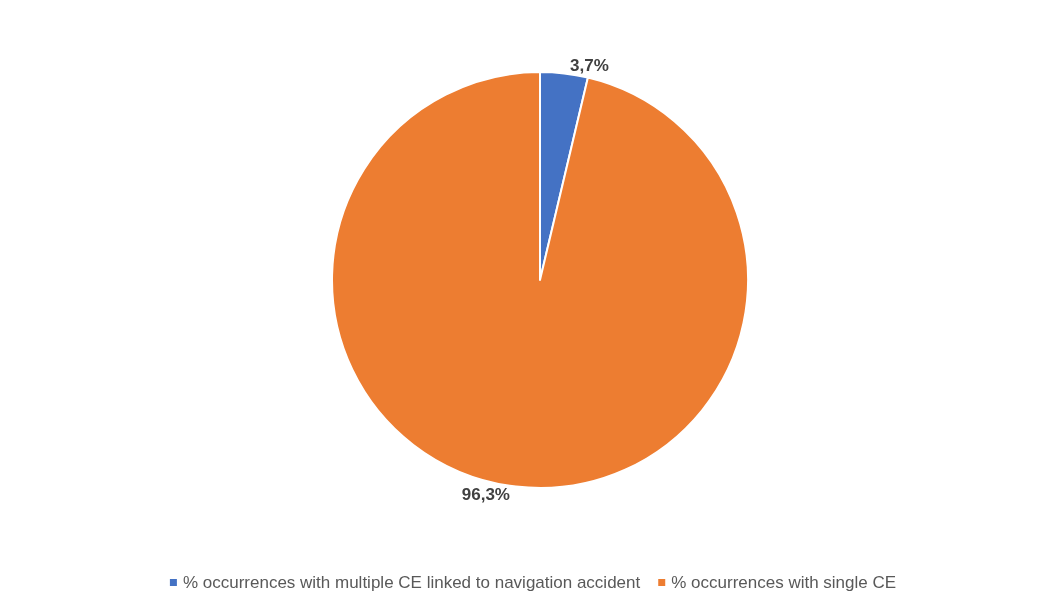 This screenshot has width=1064, height=610. Describe the element at coordinates (589, 65) in the screenshot. I see `data-label: 3,7%` at that location.